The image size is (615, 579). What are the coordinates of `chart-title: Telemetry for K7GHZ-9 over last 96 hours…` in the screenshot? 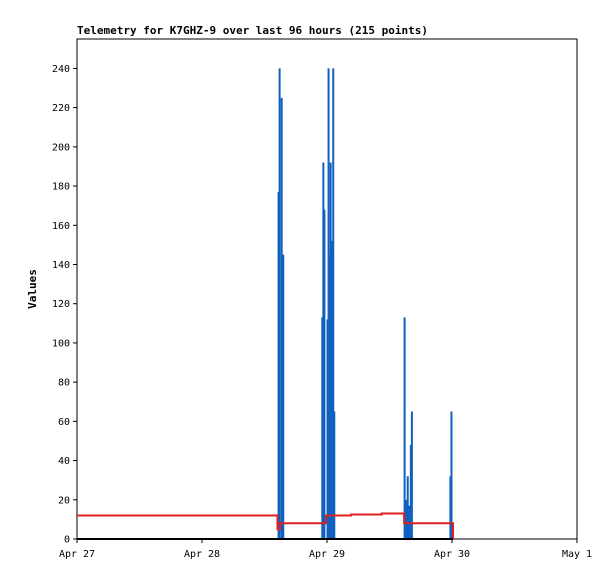 It's located at (252, 30).